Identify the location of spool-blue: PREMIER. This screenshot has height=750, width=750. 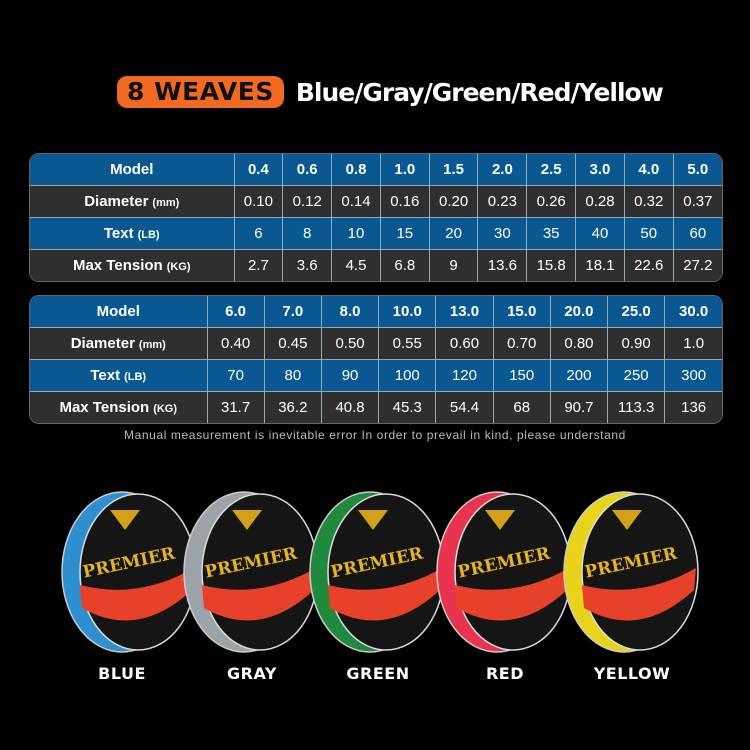
(129, 572).